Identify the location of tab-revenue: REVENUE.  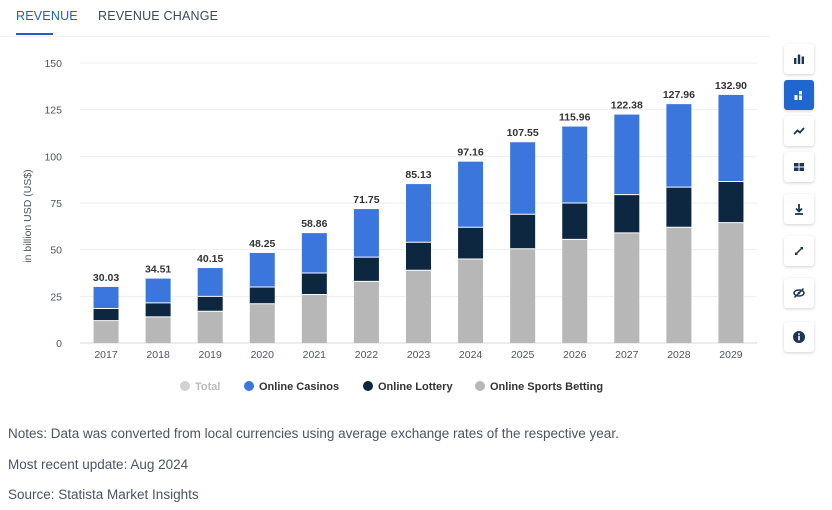
(47, 16).